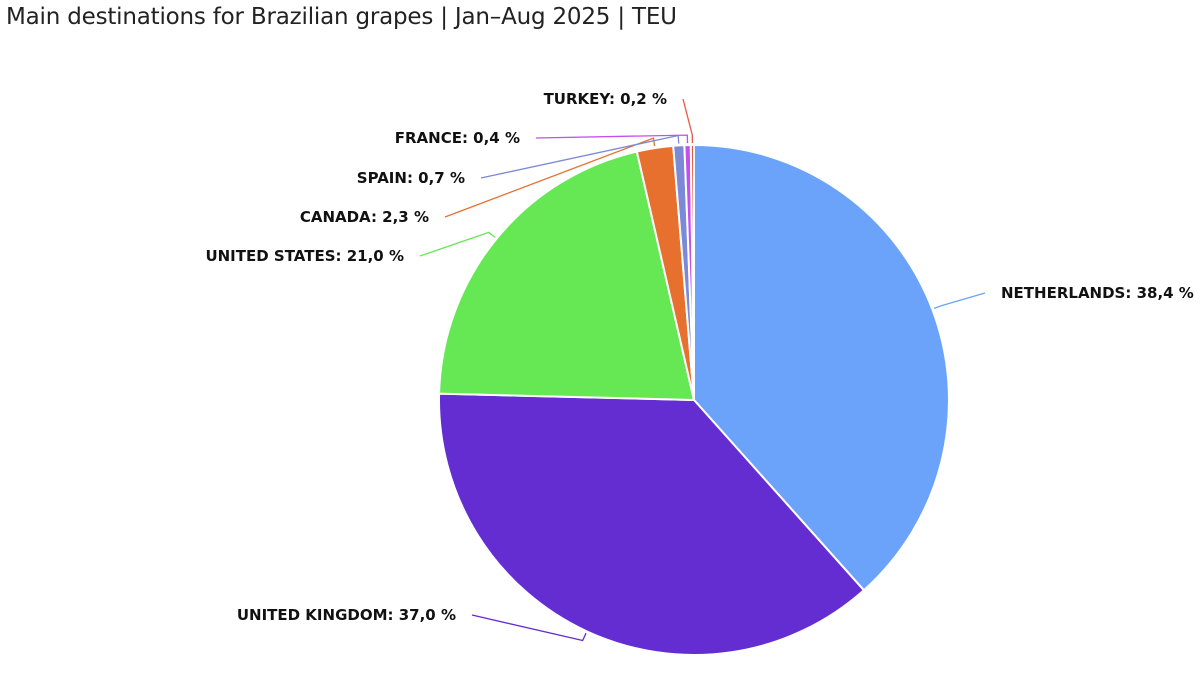  Describe the element at coordinates (457, 244) in the screenshot. I see `leader-line-united-states` at that location.